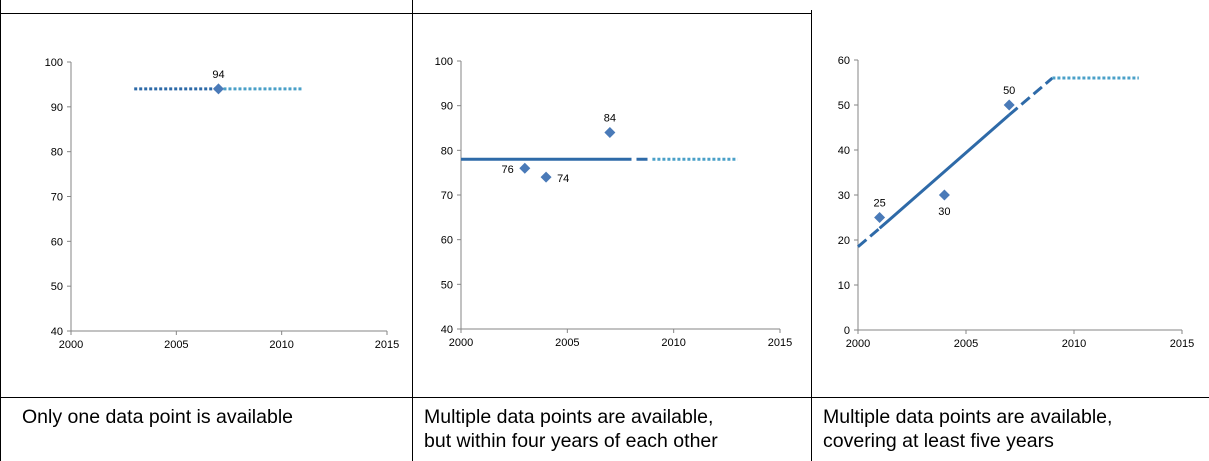  I want to click on caption-line: but within four years of each other, so click(571, 441).